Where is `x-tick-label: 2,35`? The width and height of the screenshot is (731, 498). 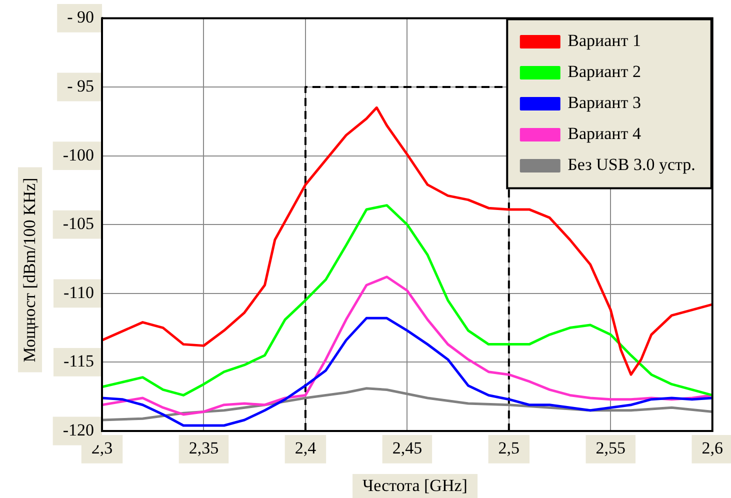
x-tick-label: 2,35 is located at coordinates (203, 448).